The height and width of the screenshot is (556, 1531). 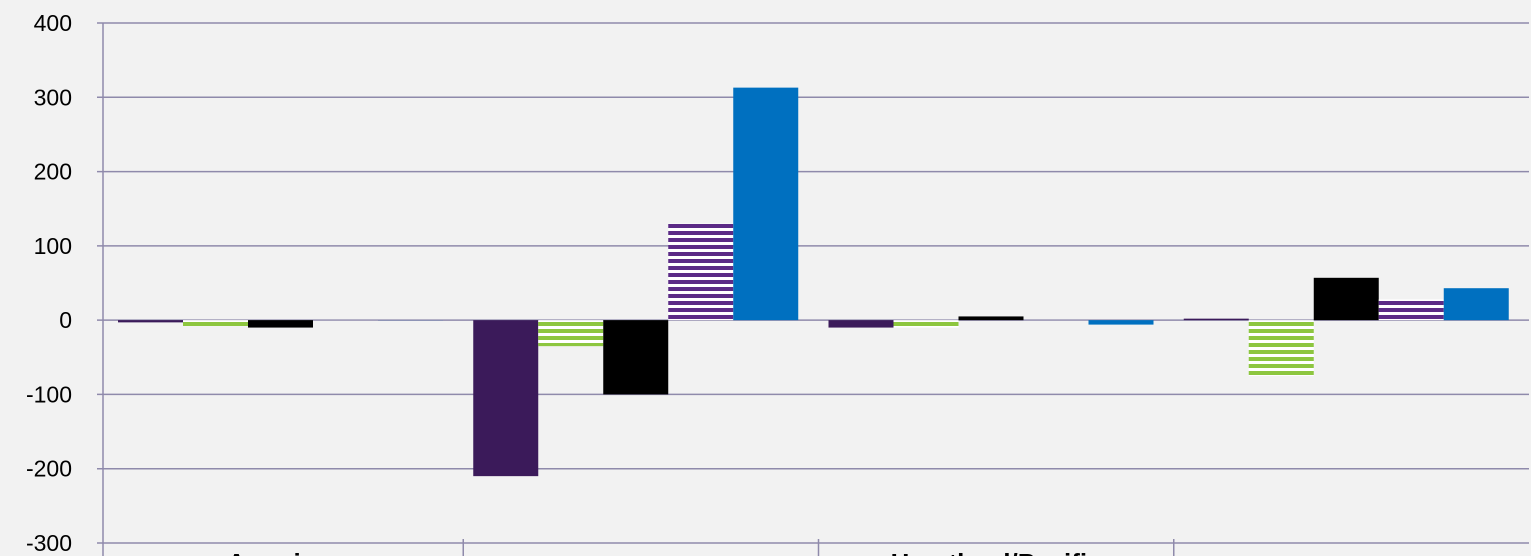 I want to click on y-tick-labels: 400 300 200 100 0 -100 -200 -300, so click(x=49, y=283).